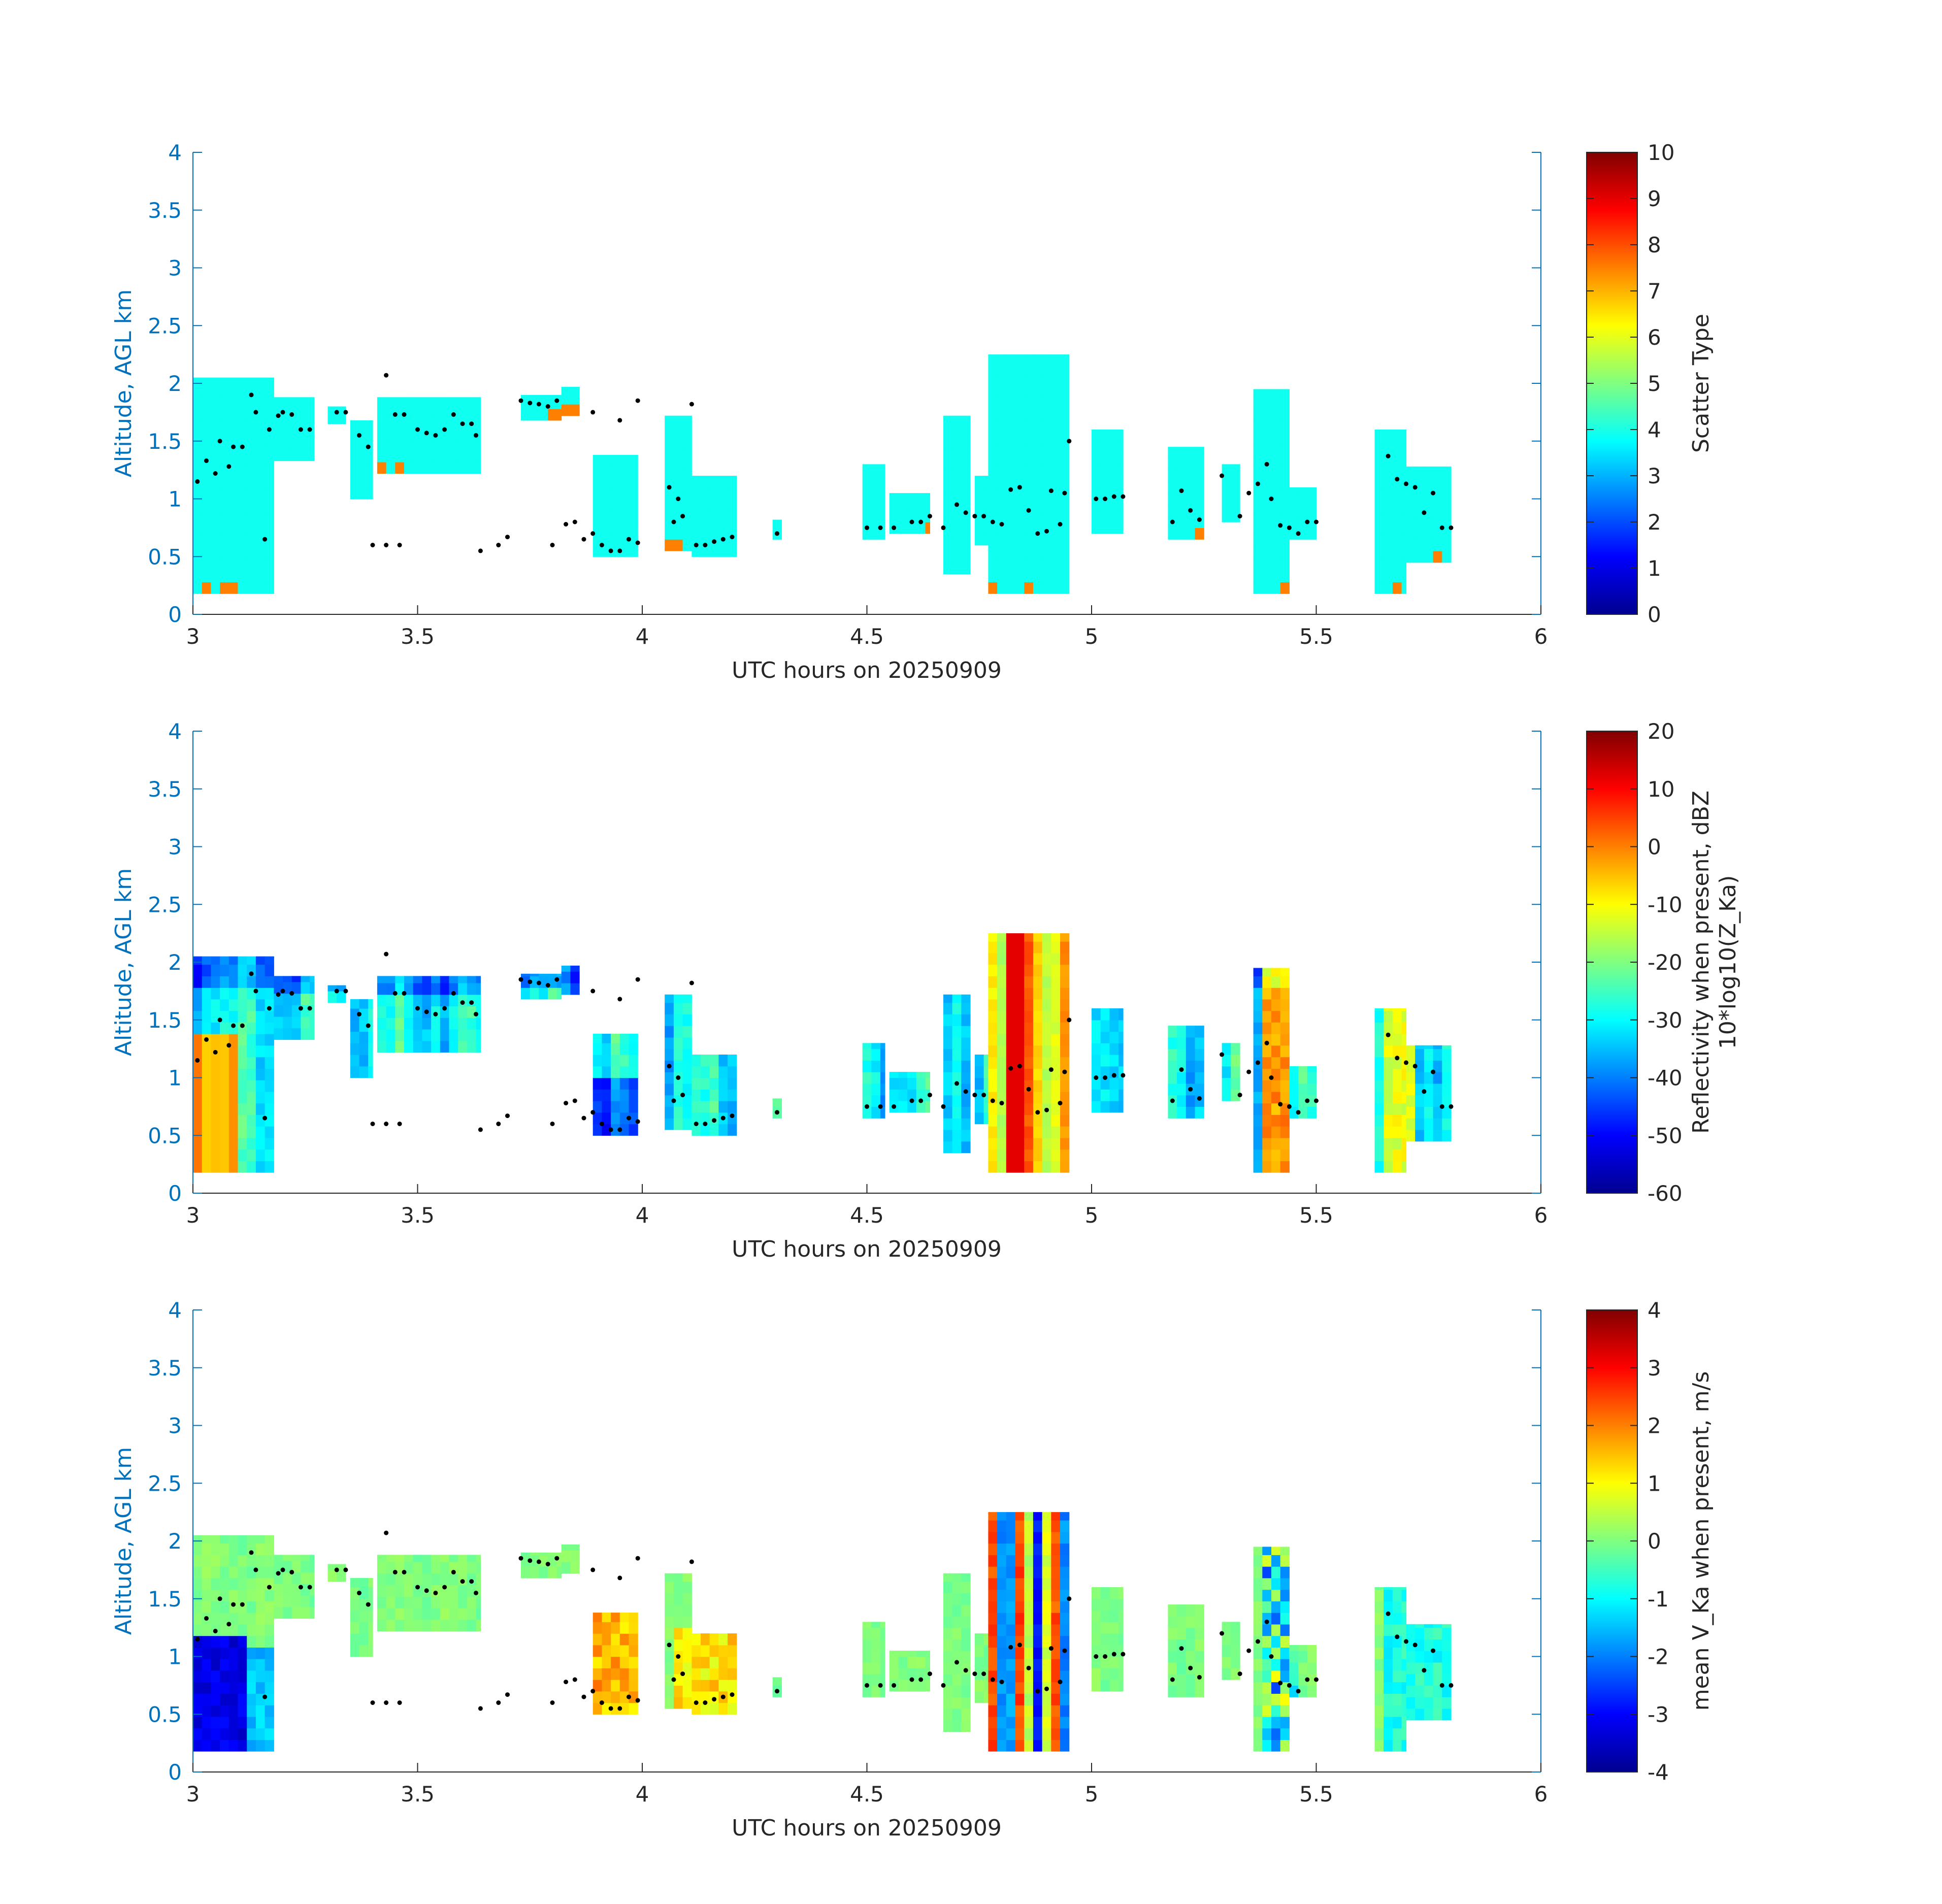 Image resolution: width=1942 pixels, height=1904 pixels. What do you see at coordinates (642, 1215) in the screenshot?
I see `x-tick-label: 4` at bounding box center [642, 1215].